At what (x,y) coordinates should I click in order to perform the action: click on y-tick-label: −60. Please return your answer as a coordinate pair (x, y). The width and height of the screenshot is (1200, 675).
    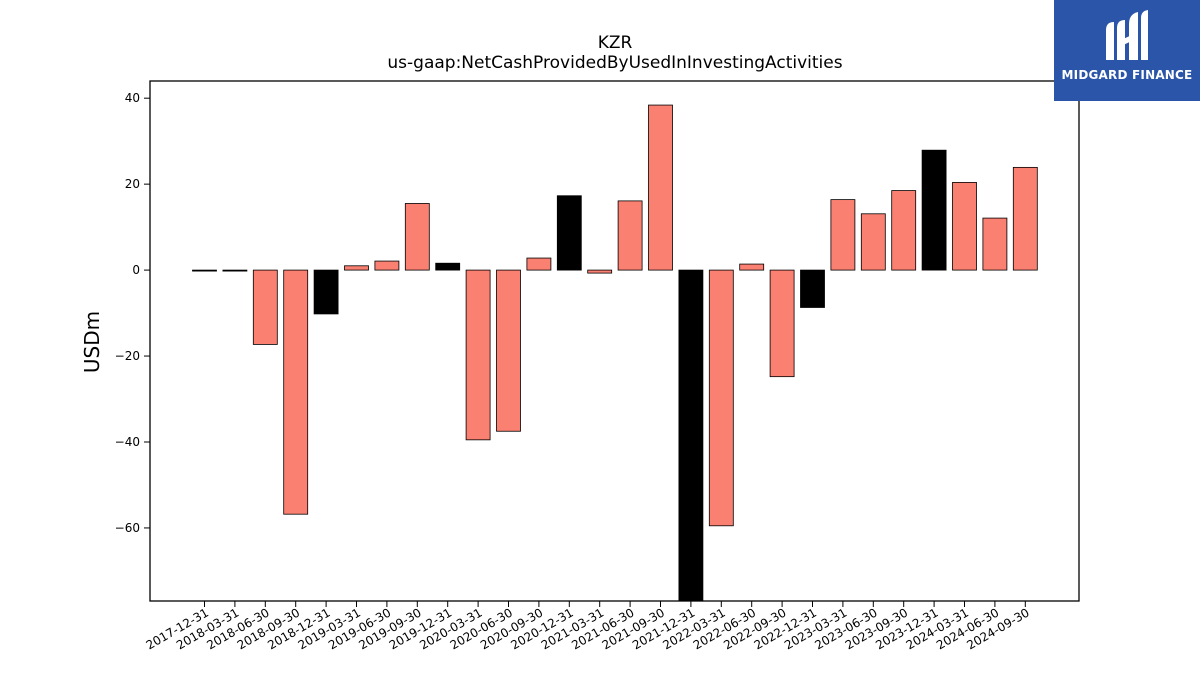
    Looking at the image, I should click on (127, 528).